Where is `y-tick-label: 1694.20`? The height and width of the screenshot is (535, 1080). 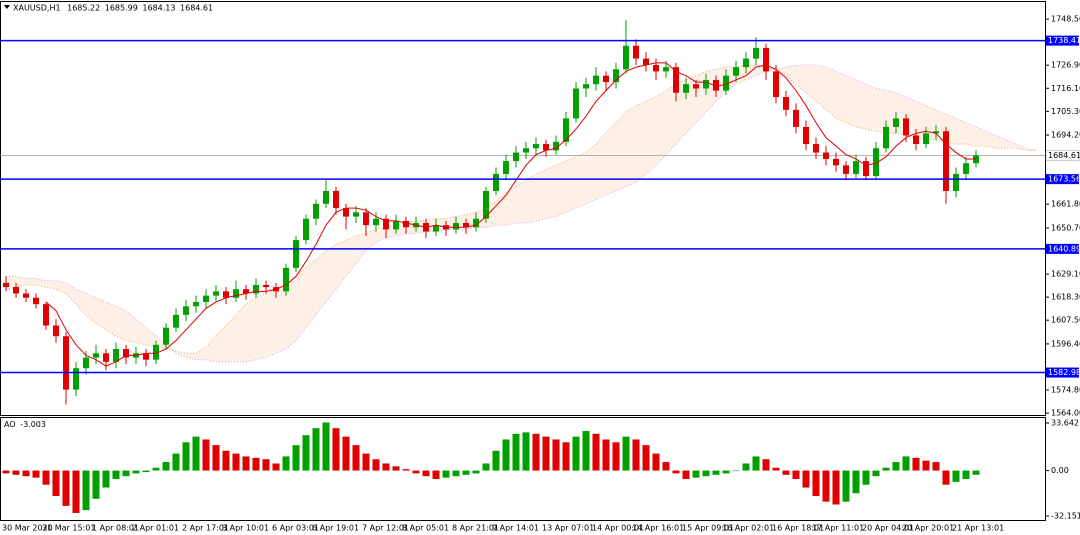
y-tick-label: 1694.20 is located at coordinates (1065, 135).